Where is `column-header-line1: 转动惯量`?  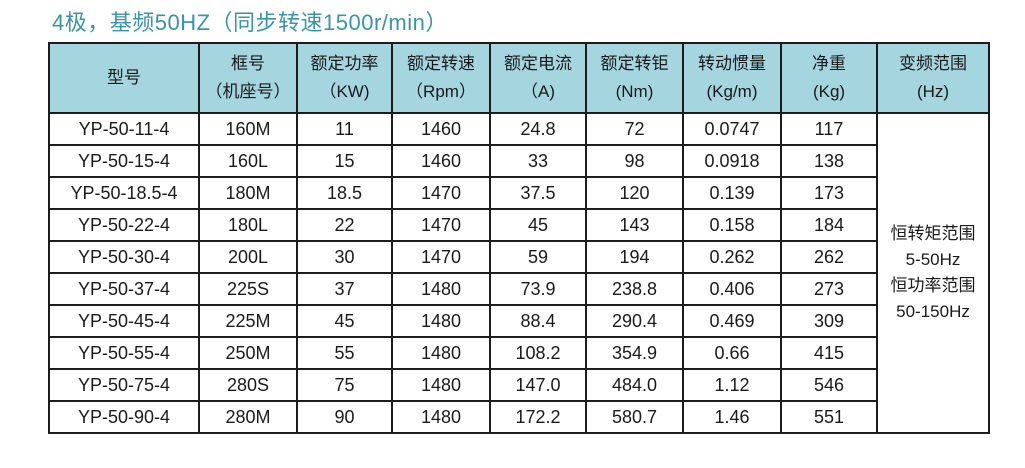 column-header-line1: 转动惯量 is located at coordinates (732, 63).